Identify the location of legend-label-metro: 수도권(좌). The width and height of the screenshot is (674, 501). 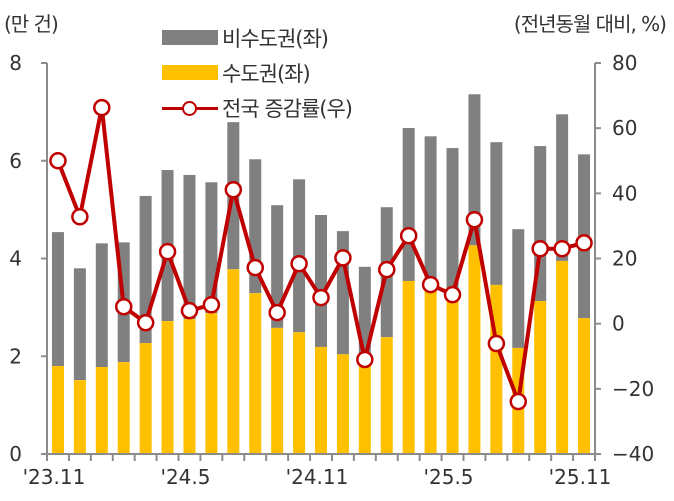
(266, 73).